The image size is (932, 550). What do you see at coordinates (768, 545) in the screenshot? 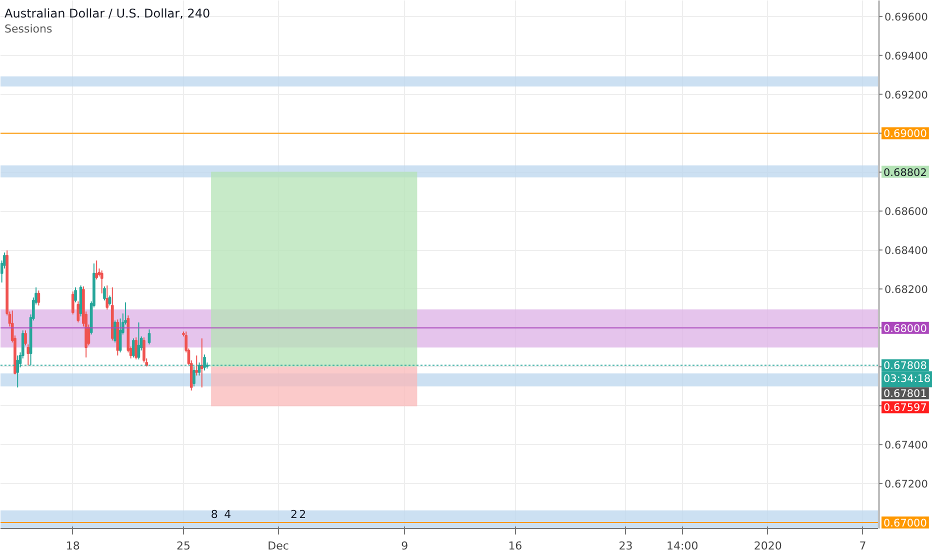
I see `x-tick-label: 2020` at bounding box center [768, 545].